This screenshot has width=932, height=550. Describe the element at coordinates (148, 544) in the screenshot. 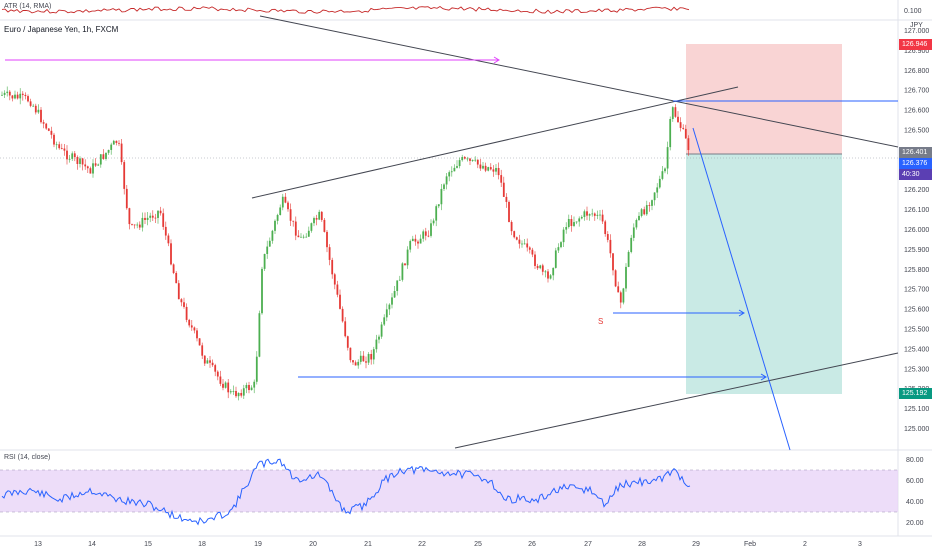

I see `time-tick-label: 15` at that location.